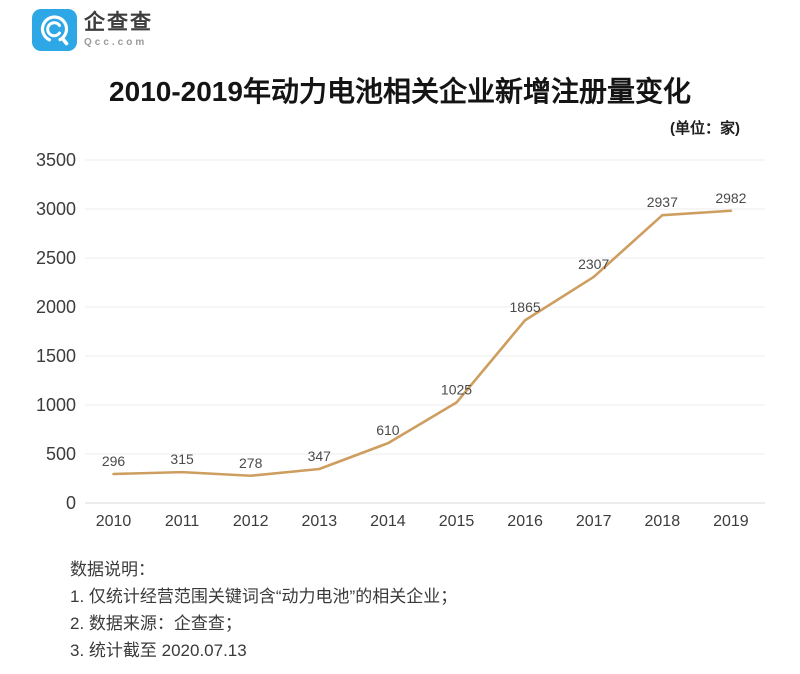 This screenshot has height=674, width=800. I want to click on svg-text: 2500, so click(56, 258).